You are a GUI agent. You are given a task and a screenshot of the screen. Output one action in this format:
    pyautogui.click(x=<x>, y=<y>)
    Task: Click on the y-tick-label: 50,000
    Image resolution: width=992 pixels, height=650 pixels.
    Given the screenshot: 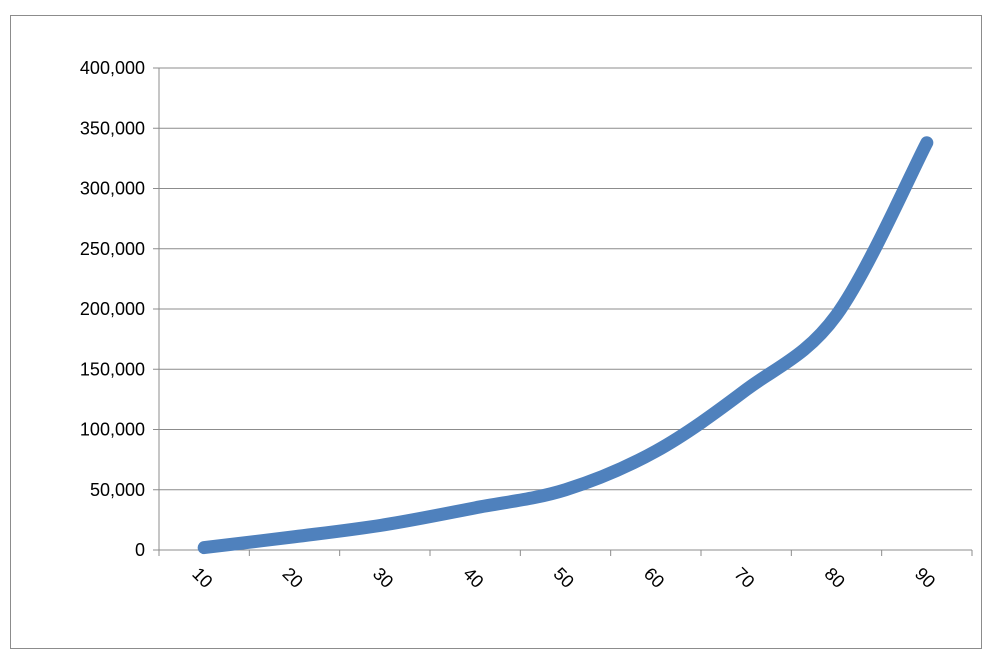 What is the action you would take?
    pyautogui.click(x=117, y=490)
    